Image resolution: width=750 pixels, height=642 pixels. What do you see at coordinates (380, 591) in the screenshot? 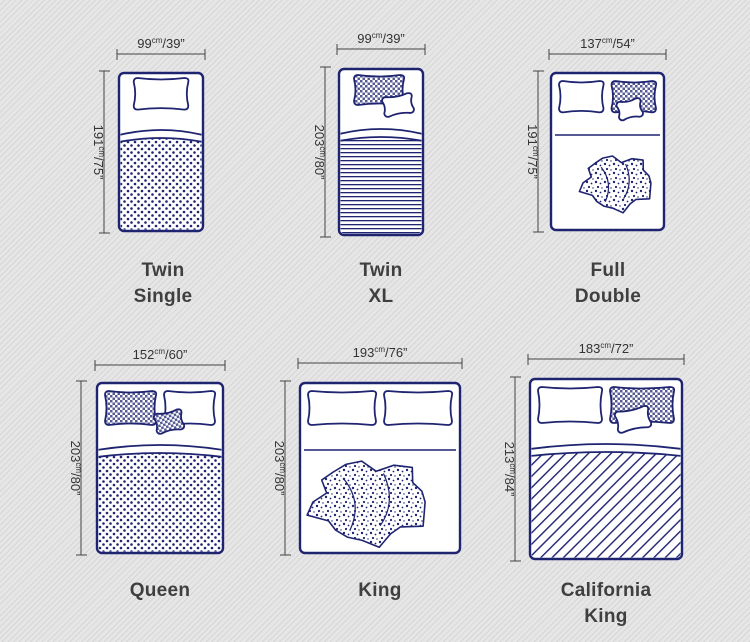
I see `bed-caption-king: King` at bounding box center [380, 591].